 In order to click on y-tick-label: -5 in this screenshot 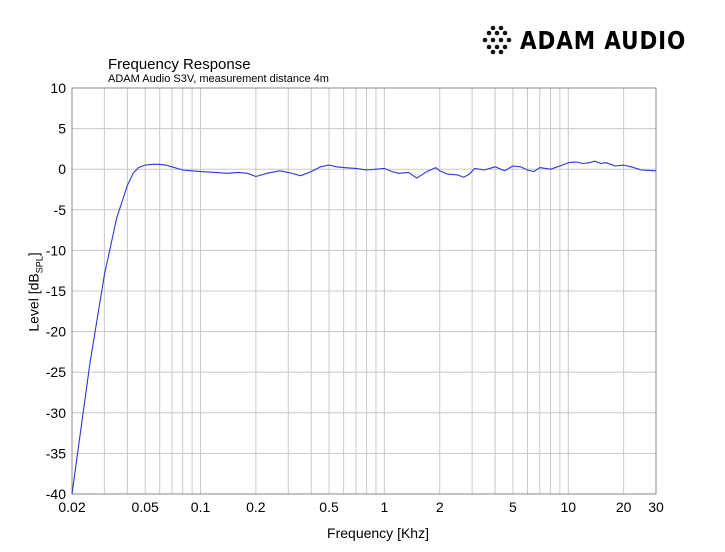, I will do `click(60, 210)`.